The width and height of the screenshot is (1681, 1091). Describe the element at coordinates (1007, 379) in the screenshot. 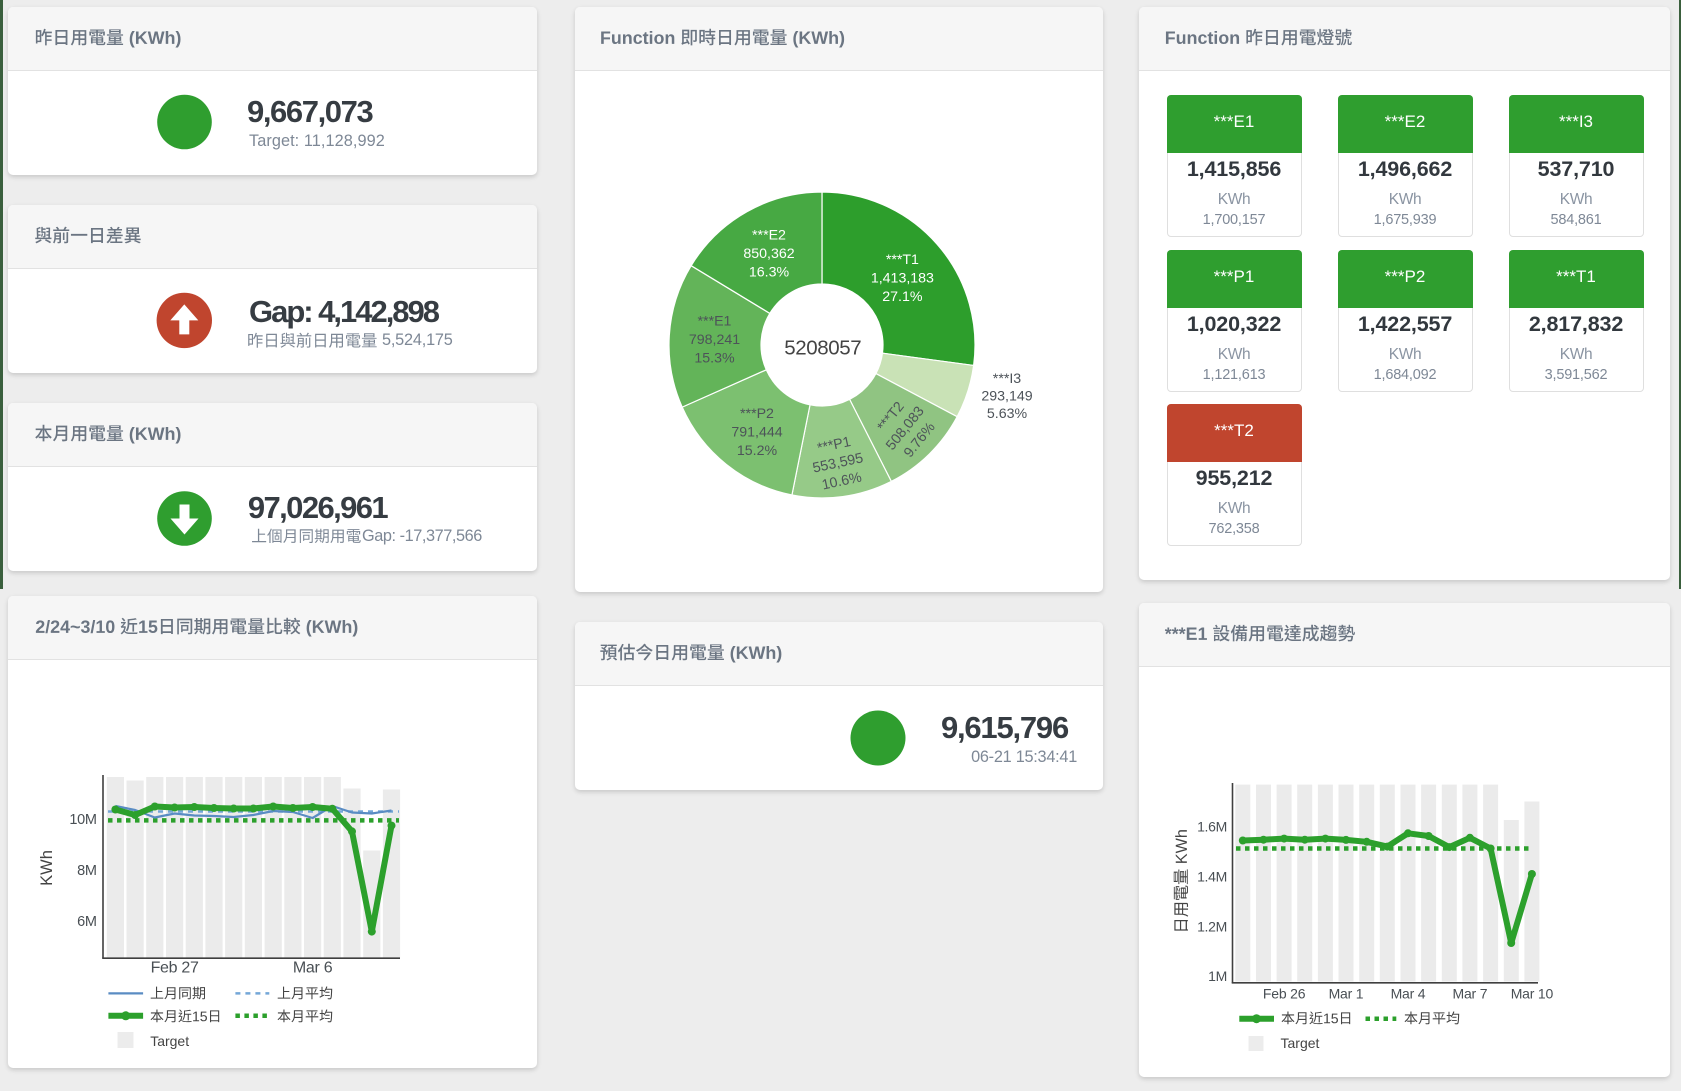

I see `svg-text: ***I3` at that location.